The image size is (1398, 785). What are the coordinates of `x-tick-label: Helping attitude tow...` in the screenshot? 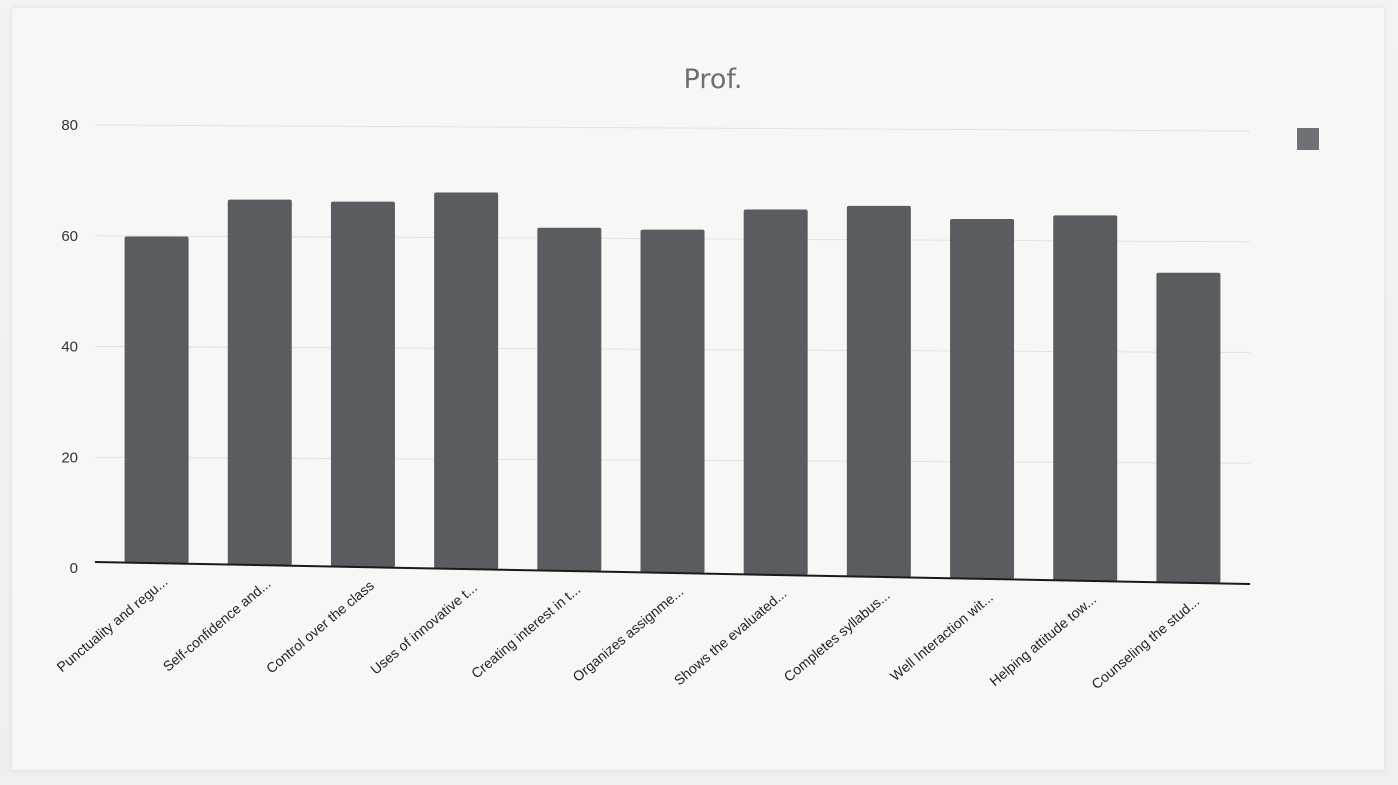 It's located at (1042, 640).